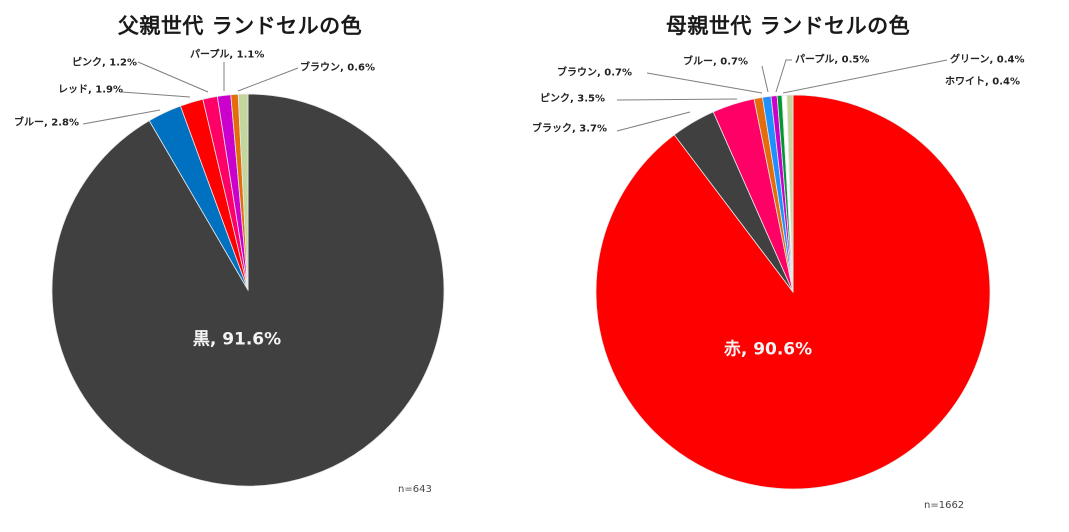 Image resolution: width=1069 pixels, height=532 pixels. Describe the element at coordinates (227, 55) in the screenshot. I see `label-purple: パープル, 1.1%` at that location.